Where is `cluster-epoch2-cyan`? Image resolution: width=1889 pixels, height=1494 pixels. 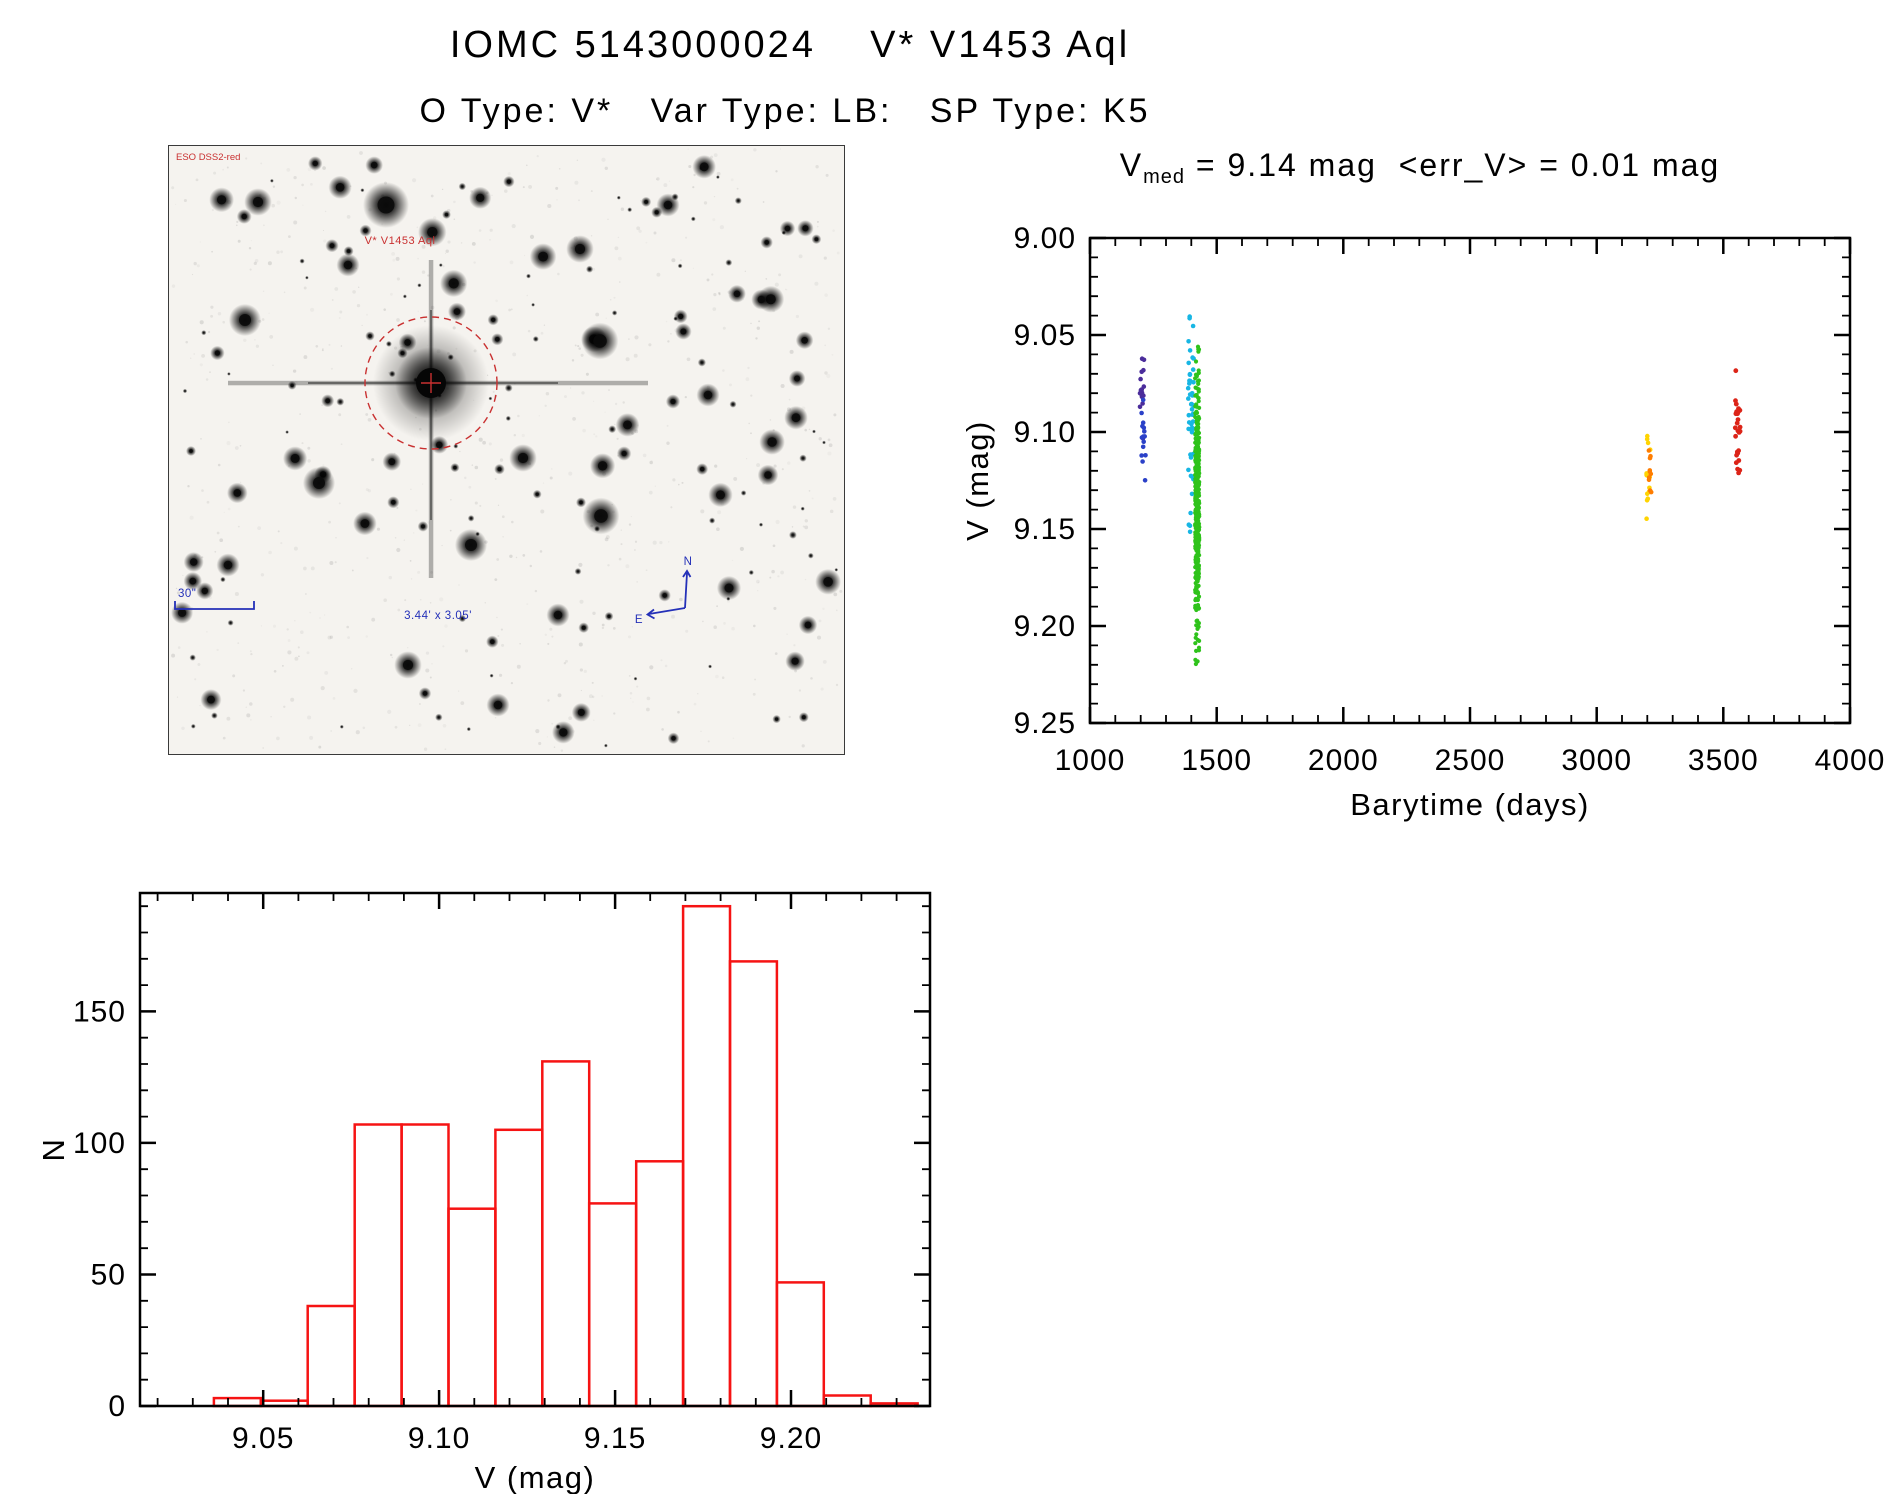
cluster-epoch2-cyan is located at coordinates (1190, 424).